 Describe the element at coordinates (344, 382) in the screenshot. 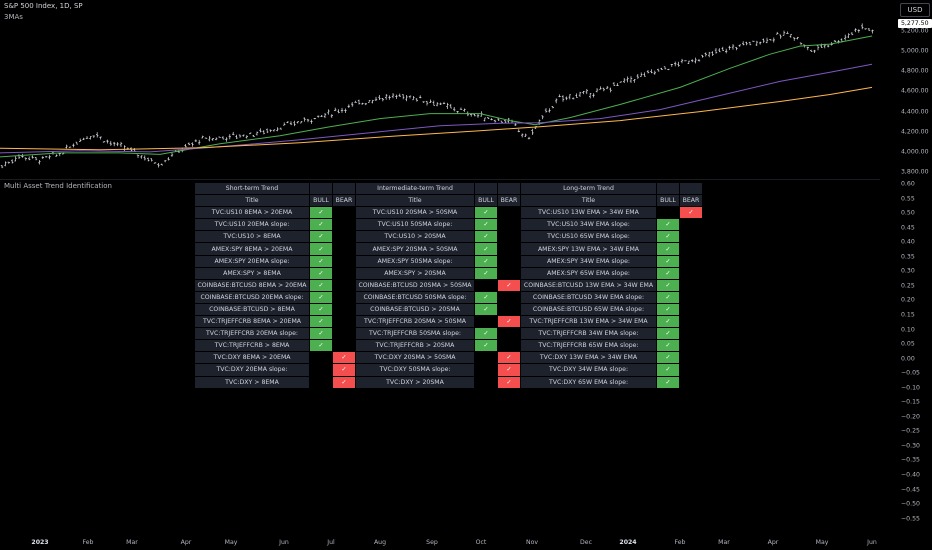

I see `bear-cell-short: ✓` at that location.